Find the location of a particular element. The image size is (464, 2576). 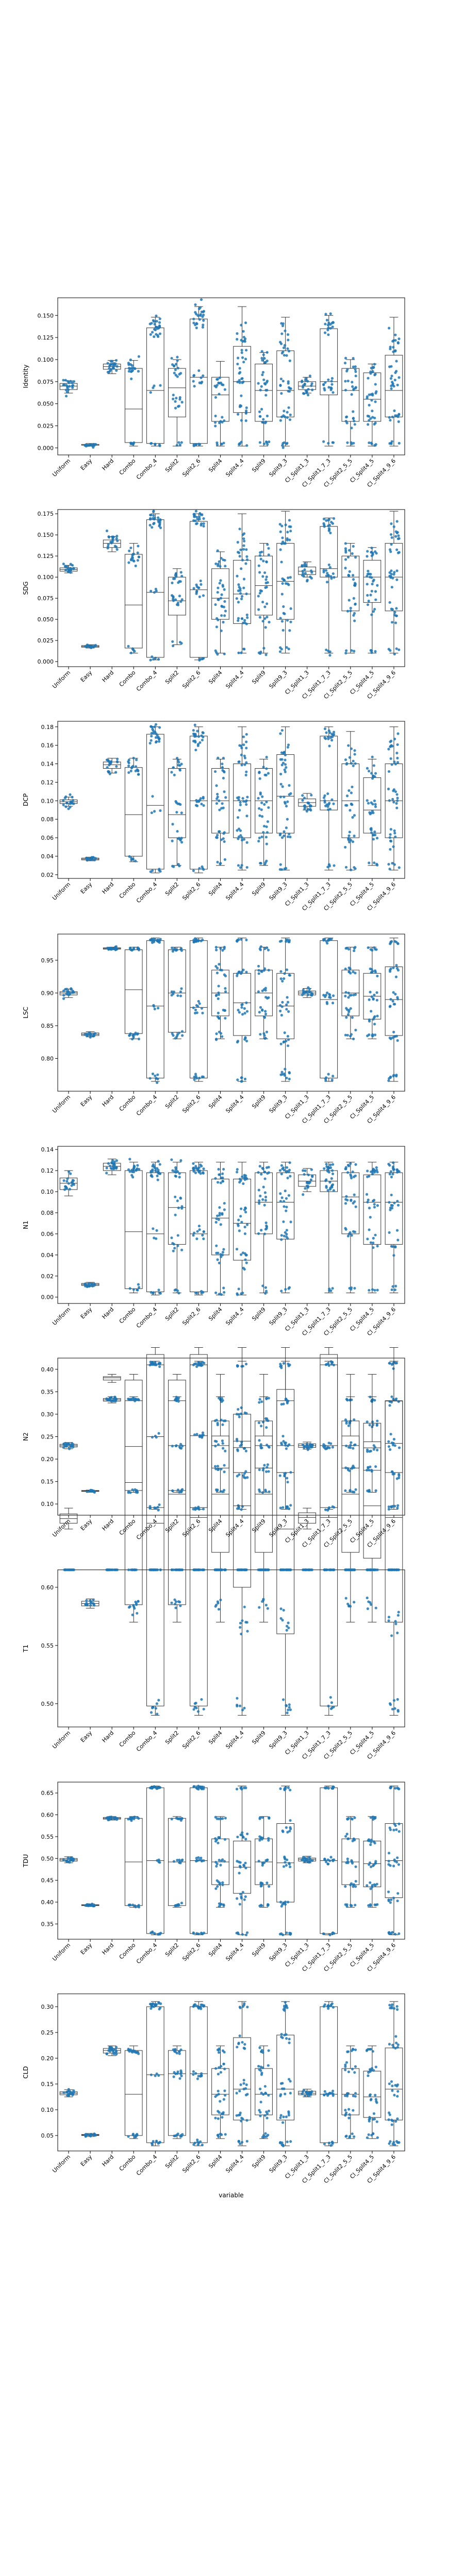

category-split4 is located at coordinates (220, 602).